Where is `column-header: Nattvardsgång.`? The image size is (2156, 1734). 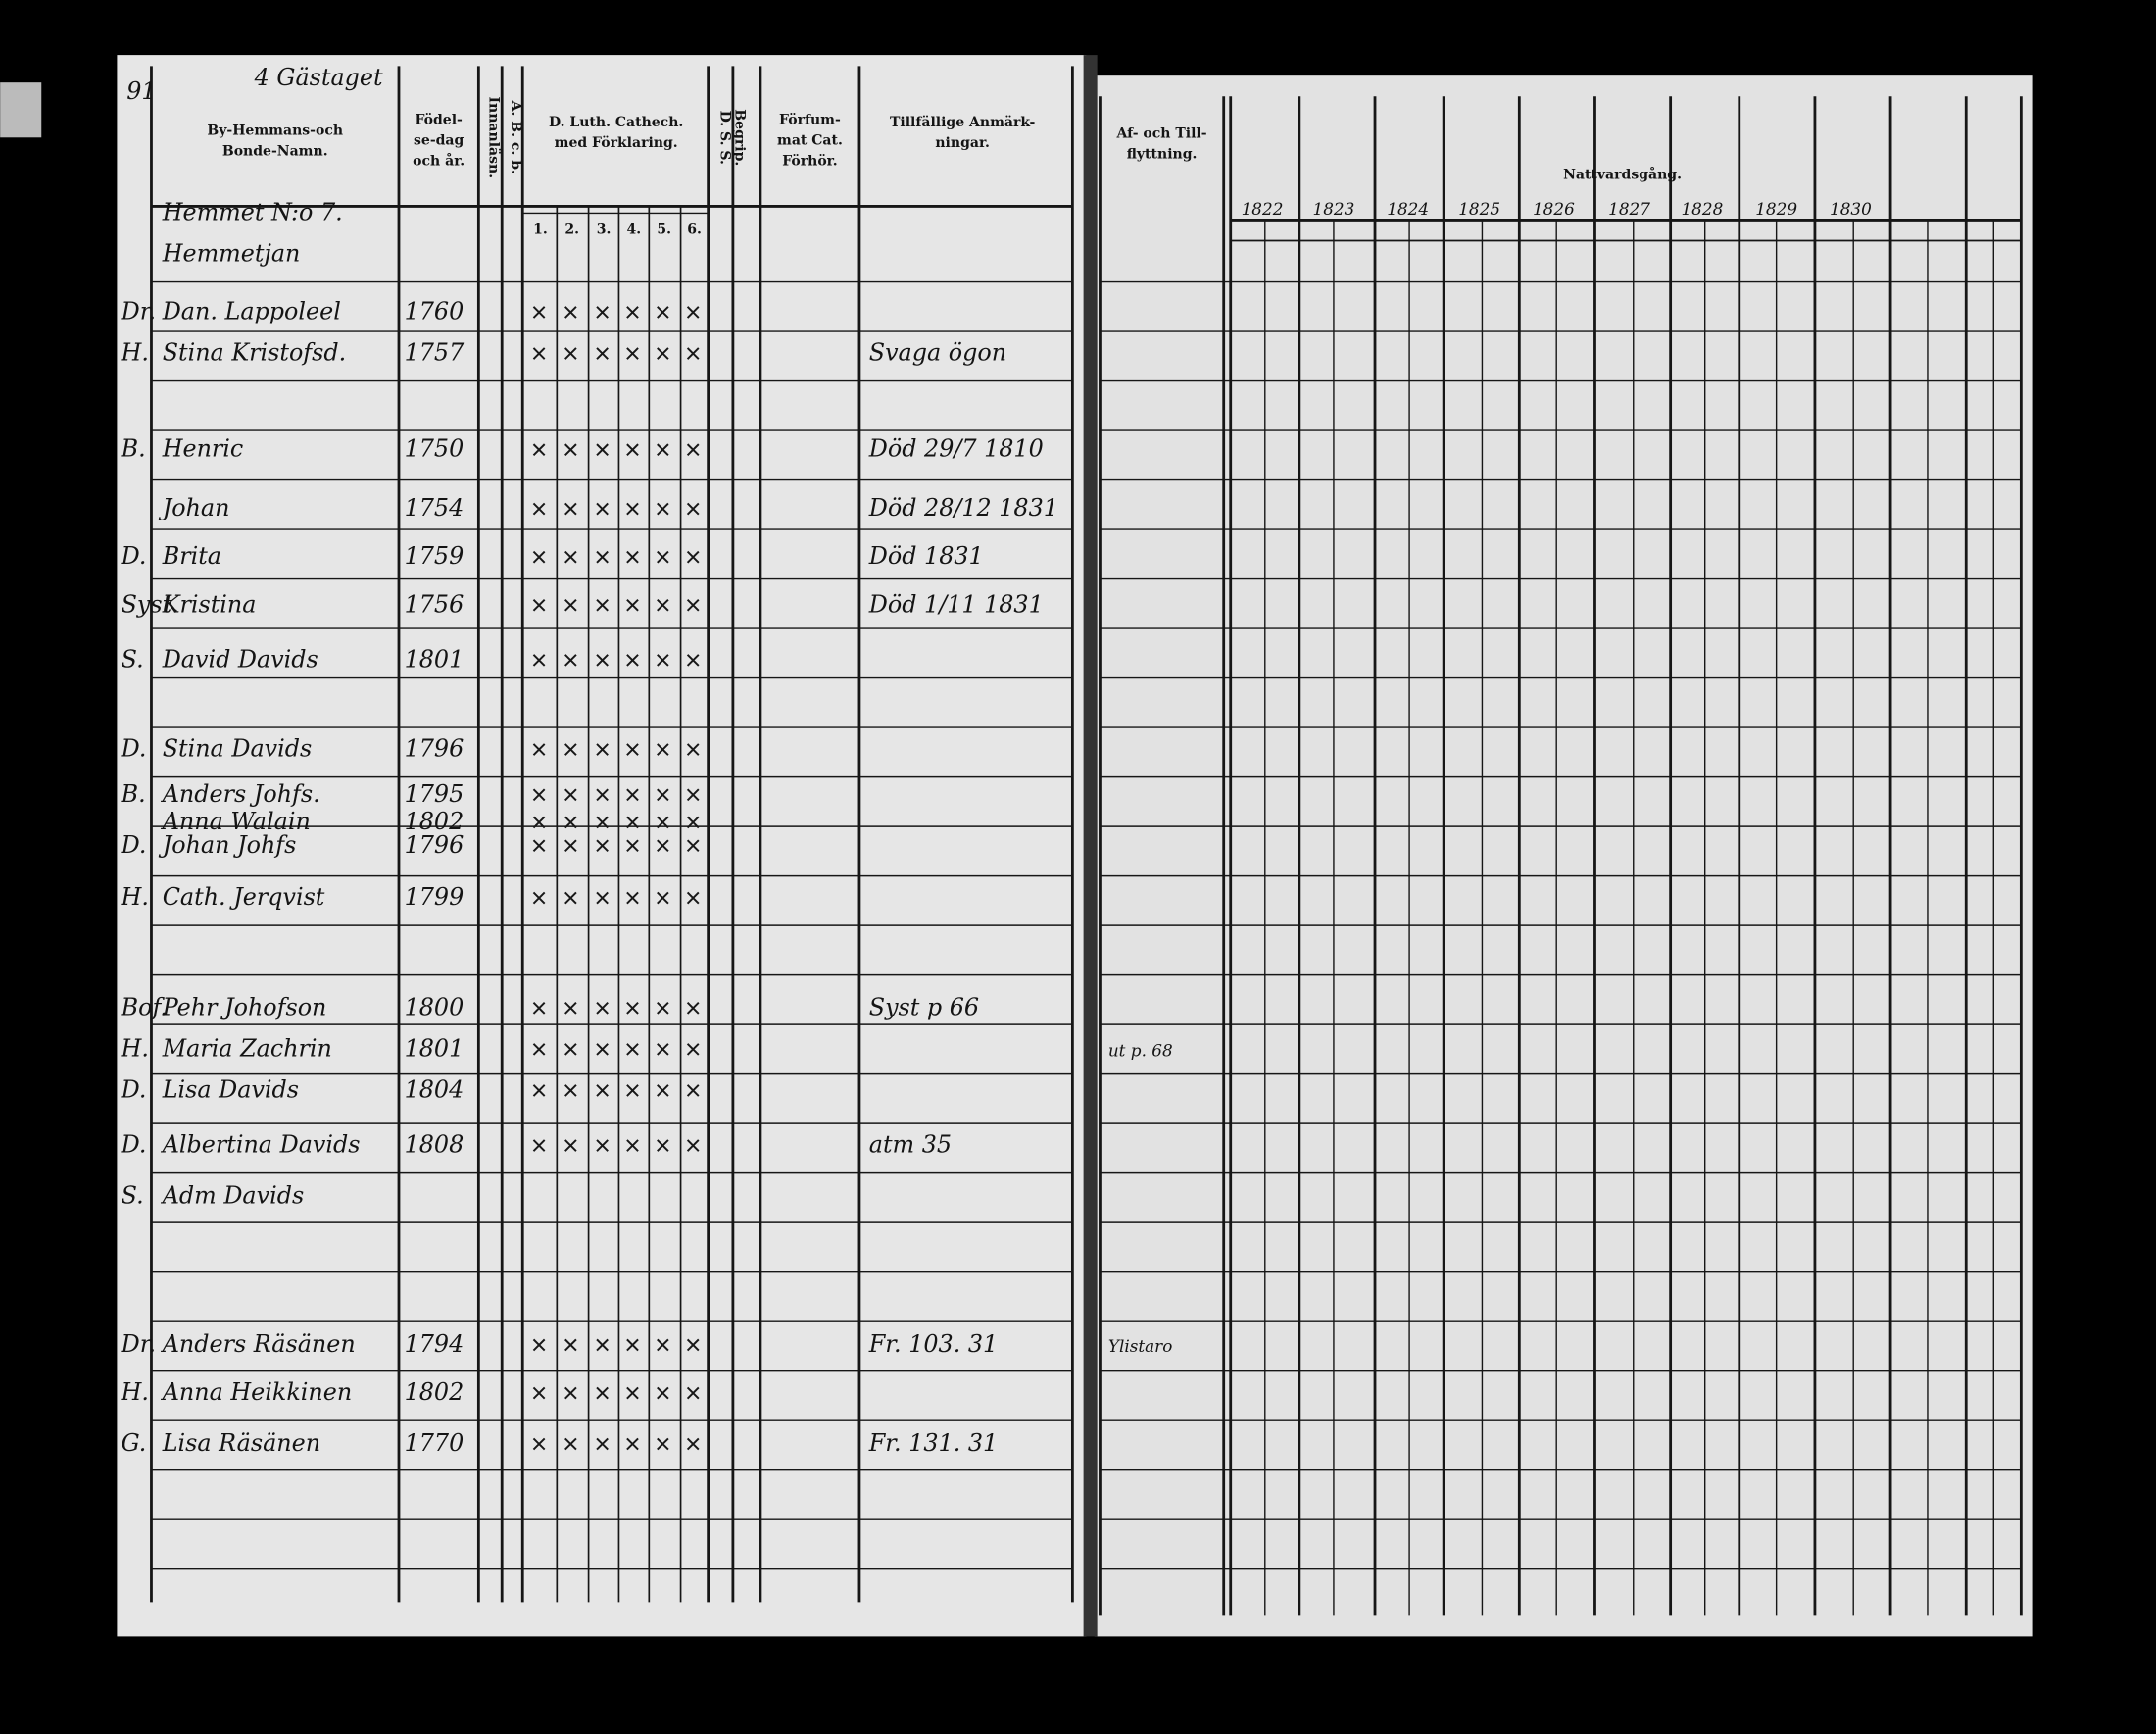
column-header: Nattvardsgång. is located at coordinates (1622, 173).